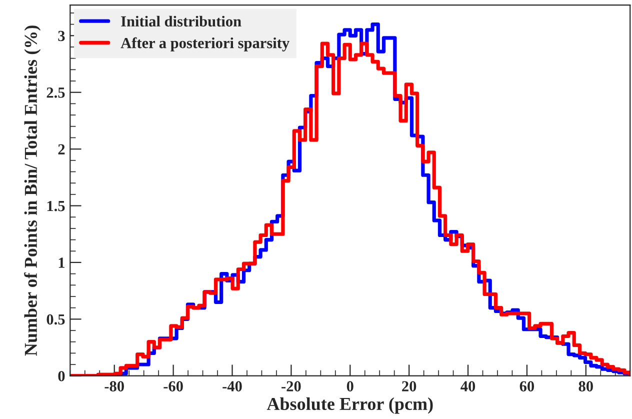 The image size is (632, 419). I want to click on x-tick-label: 60, so click(527, 386).